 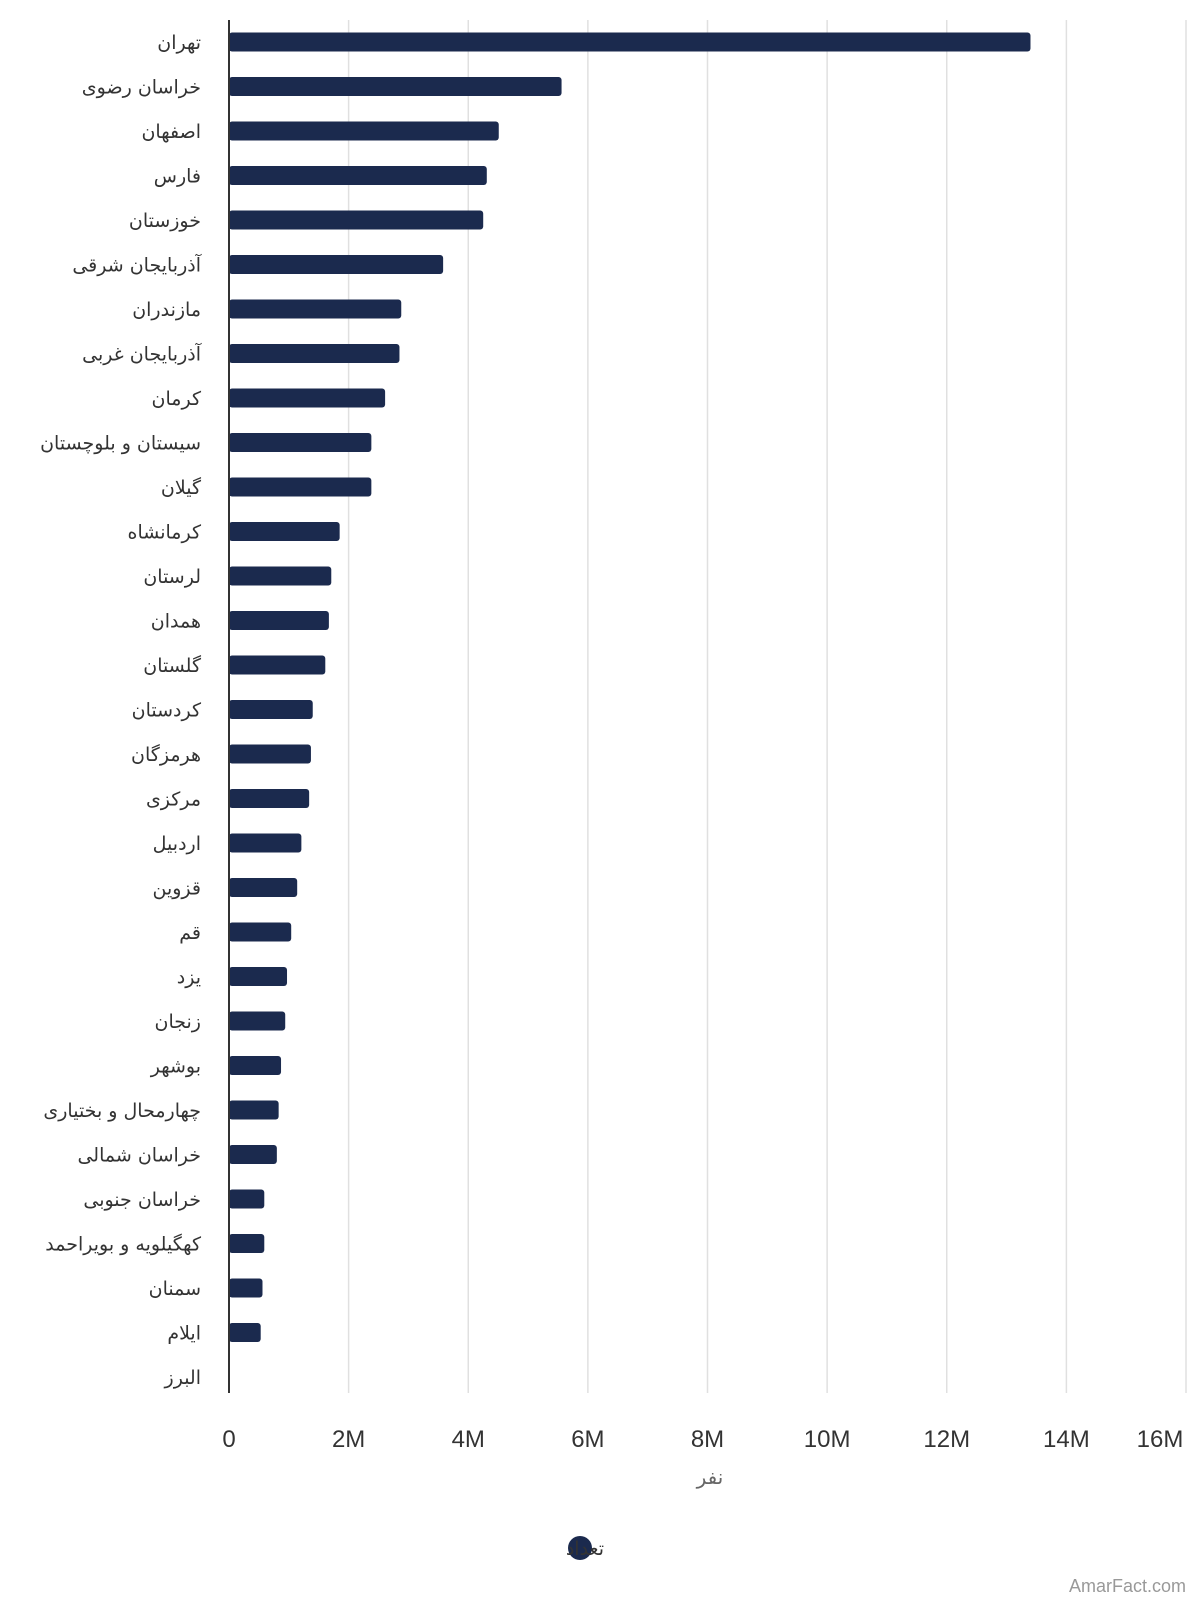 I want to click on category-label: آذربایجان غربی, so click(x=142, y=354).